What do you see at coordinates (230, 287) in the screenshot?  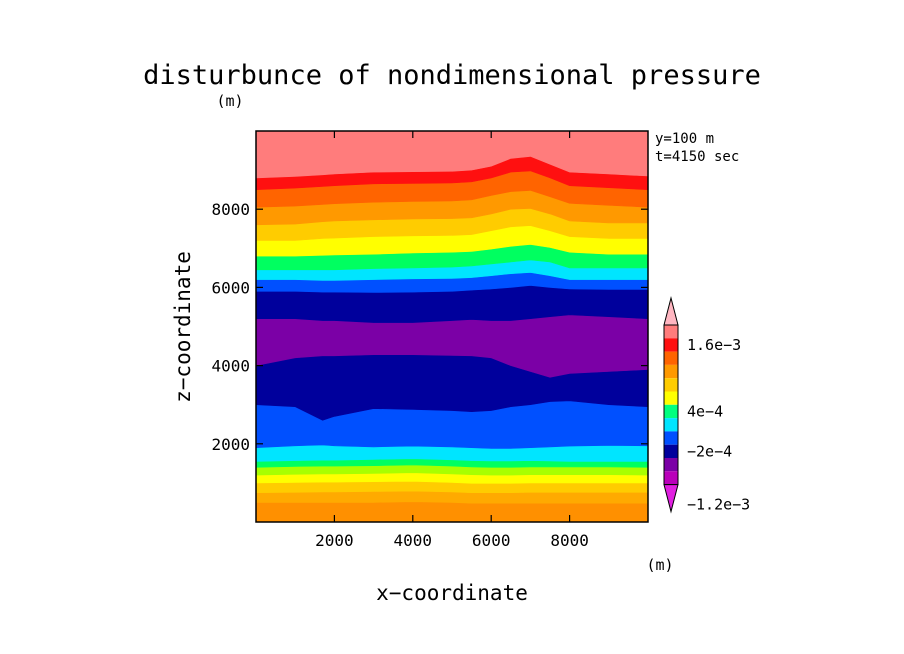 I see `y-tick-label: 6000` at bounding box center [230, 287].